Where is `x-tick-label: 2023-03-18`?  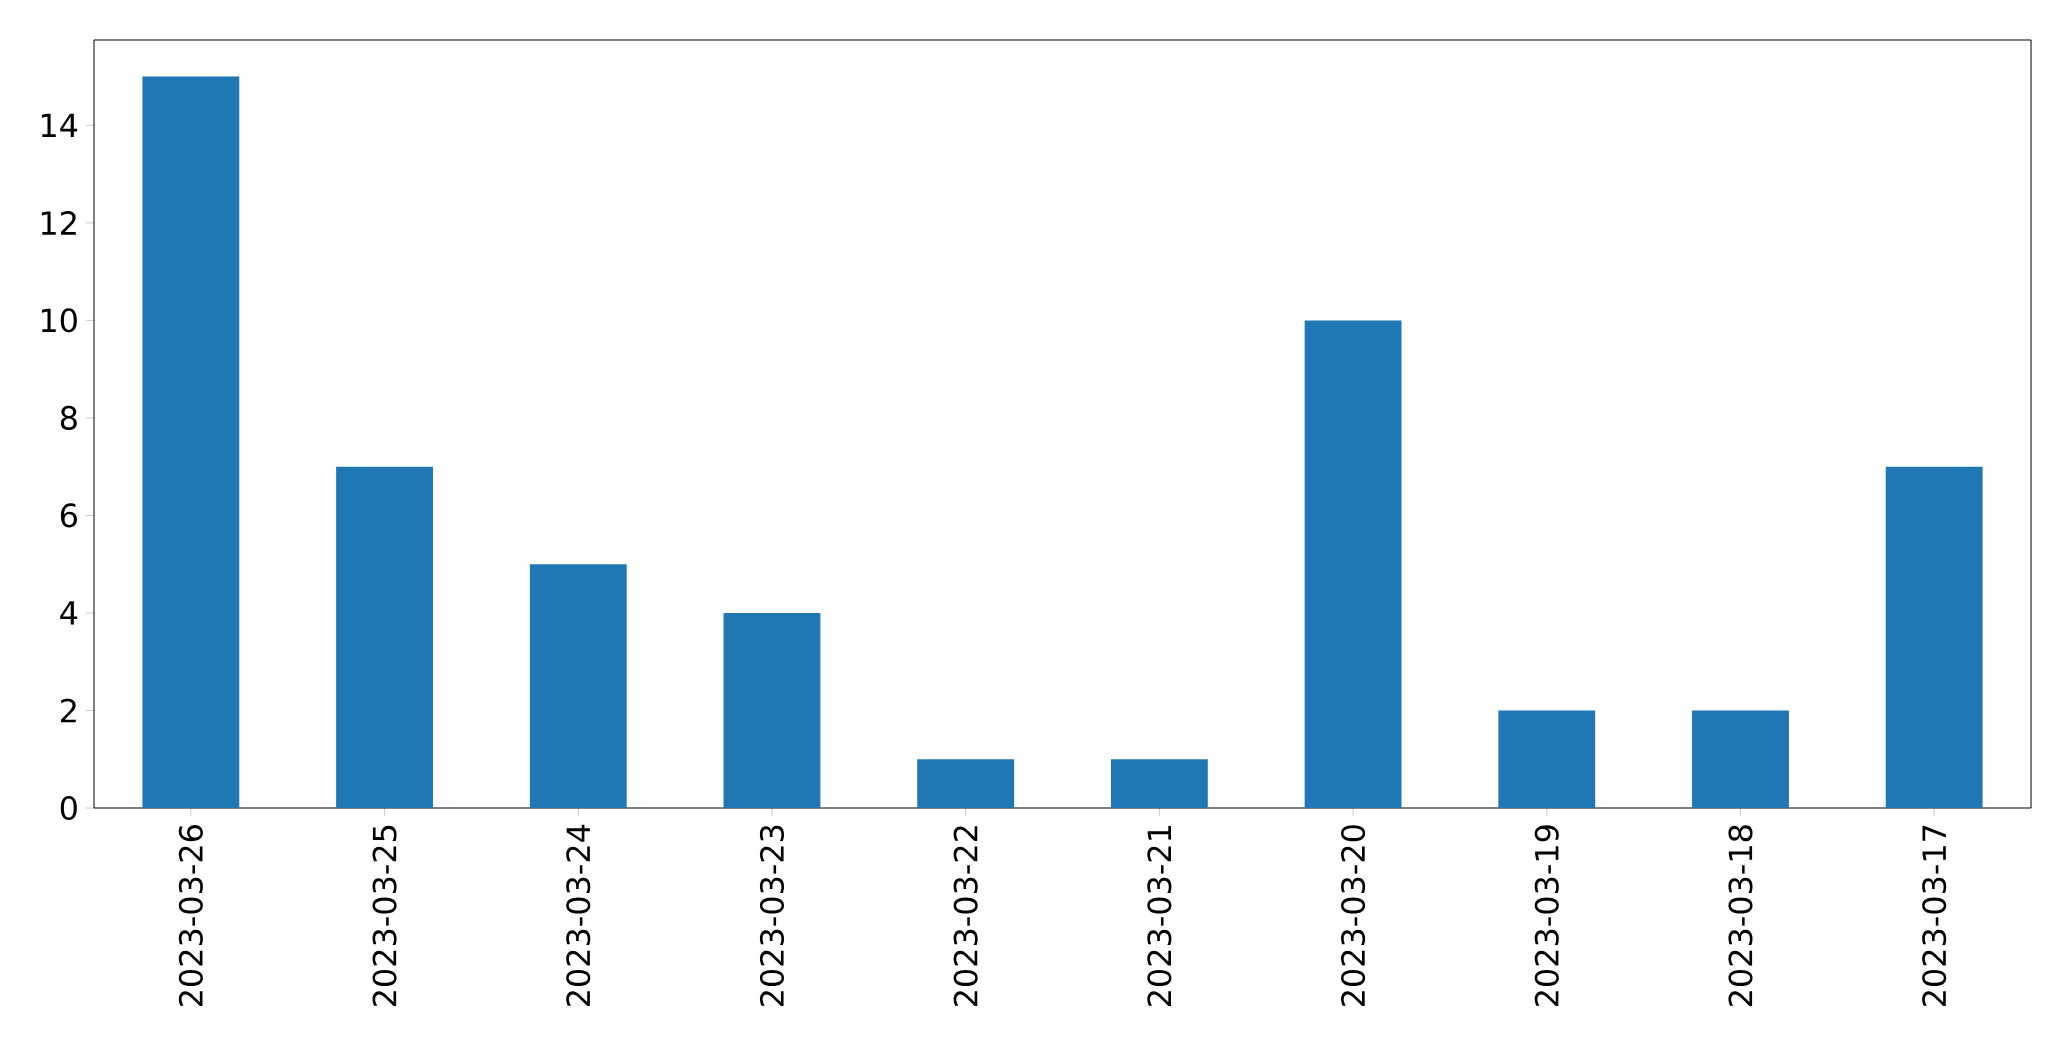 x-tick-label: 2023-03-18 is located at coordinates (1740, 915).